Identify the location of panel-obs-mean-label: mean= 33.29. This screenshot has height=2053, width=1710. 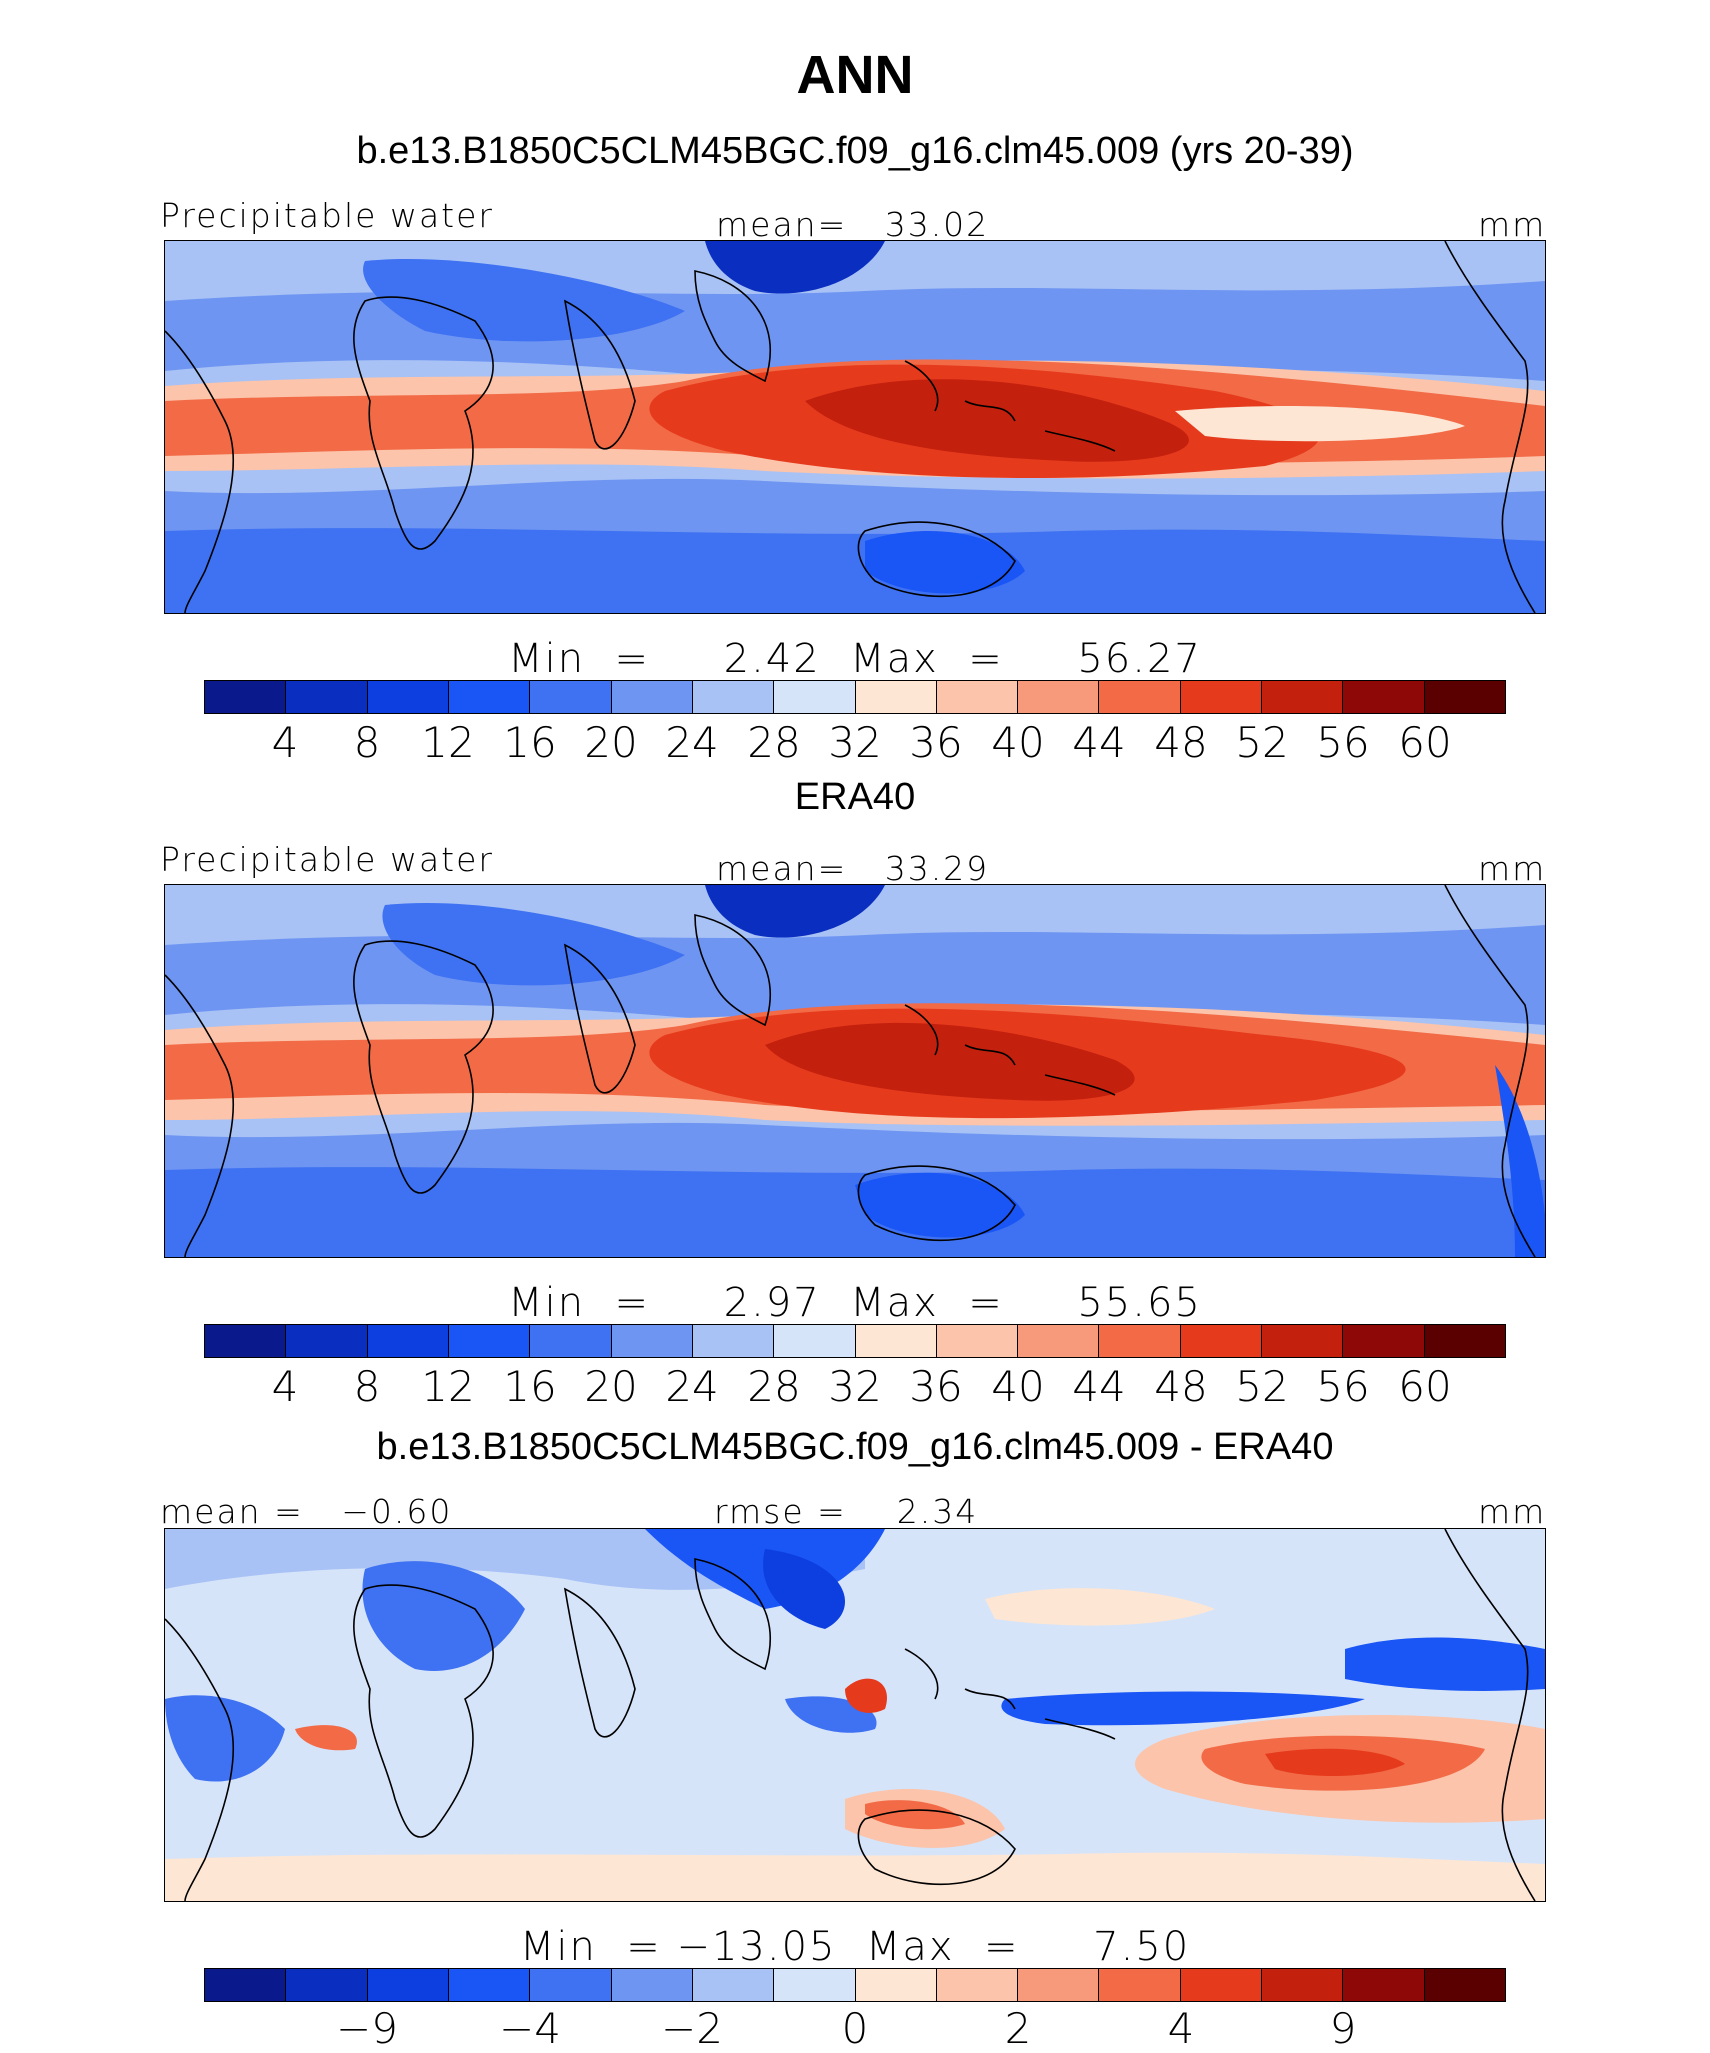
(853, 868).